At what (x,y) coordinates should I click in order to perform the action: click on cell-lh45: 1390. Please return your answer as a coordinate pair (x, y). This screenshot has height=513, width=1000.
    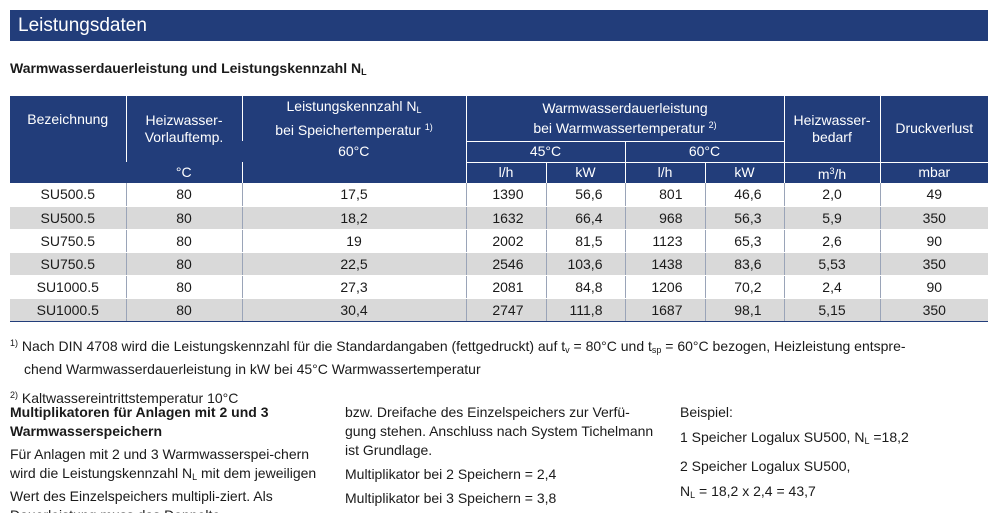
    Looking at the image, I should click on (506, 194).